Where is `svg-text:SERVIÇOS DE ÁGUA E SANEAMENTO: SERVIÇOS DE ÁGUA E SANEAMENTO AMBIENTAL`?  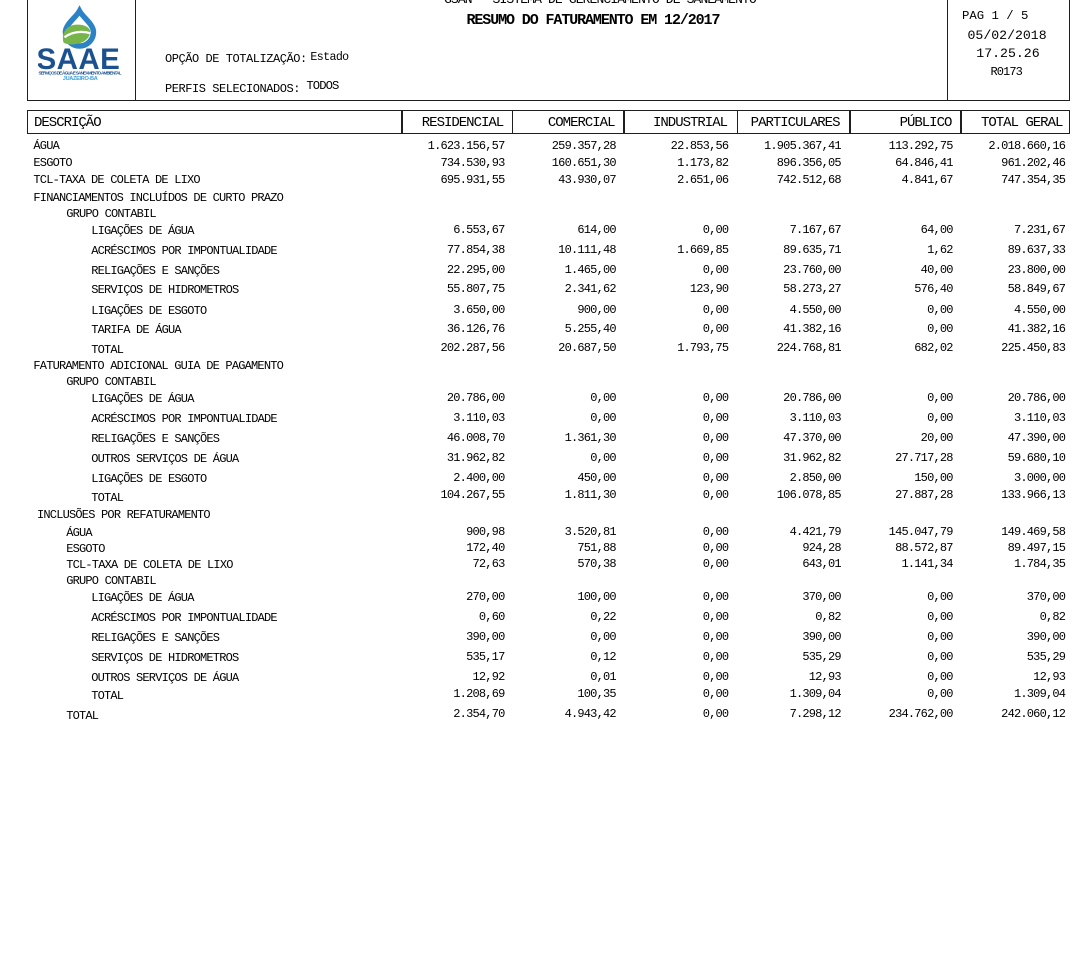
svg-text:SERVIÇOS DE ÁGUA E SANEAMENTO: SERVIÇOS DE ÁGUA E SANEAMENTO AMBIENTAL is located at coordinates (80, 73).